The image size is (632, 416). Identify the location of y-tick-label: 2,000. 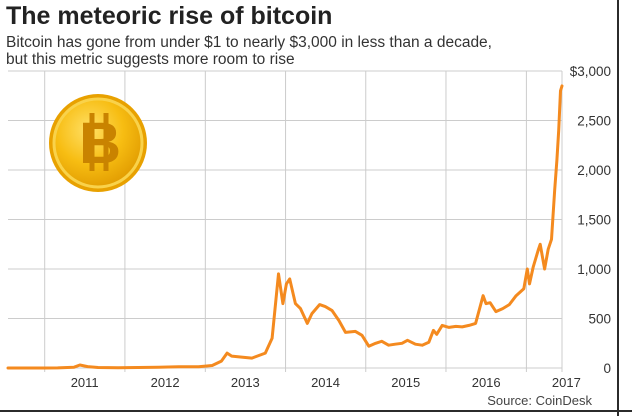
(594, 170).